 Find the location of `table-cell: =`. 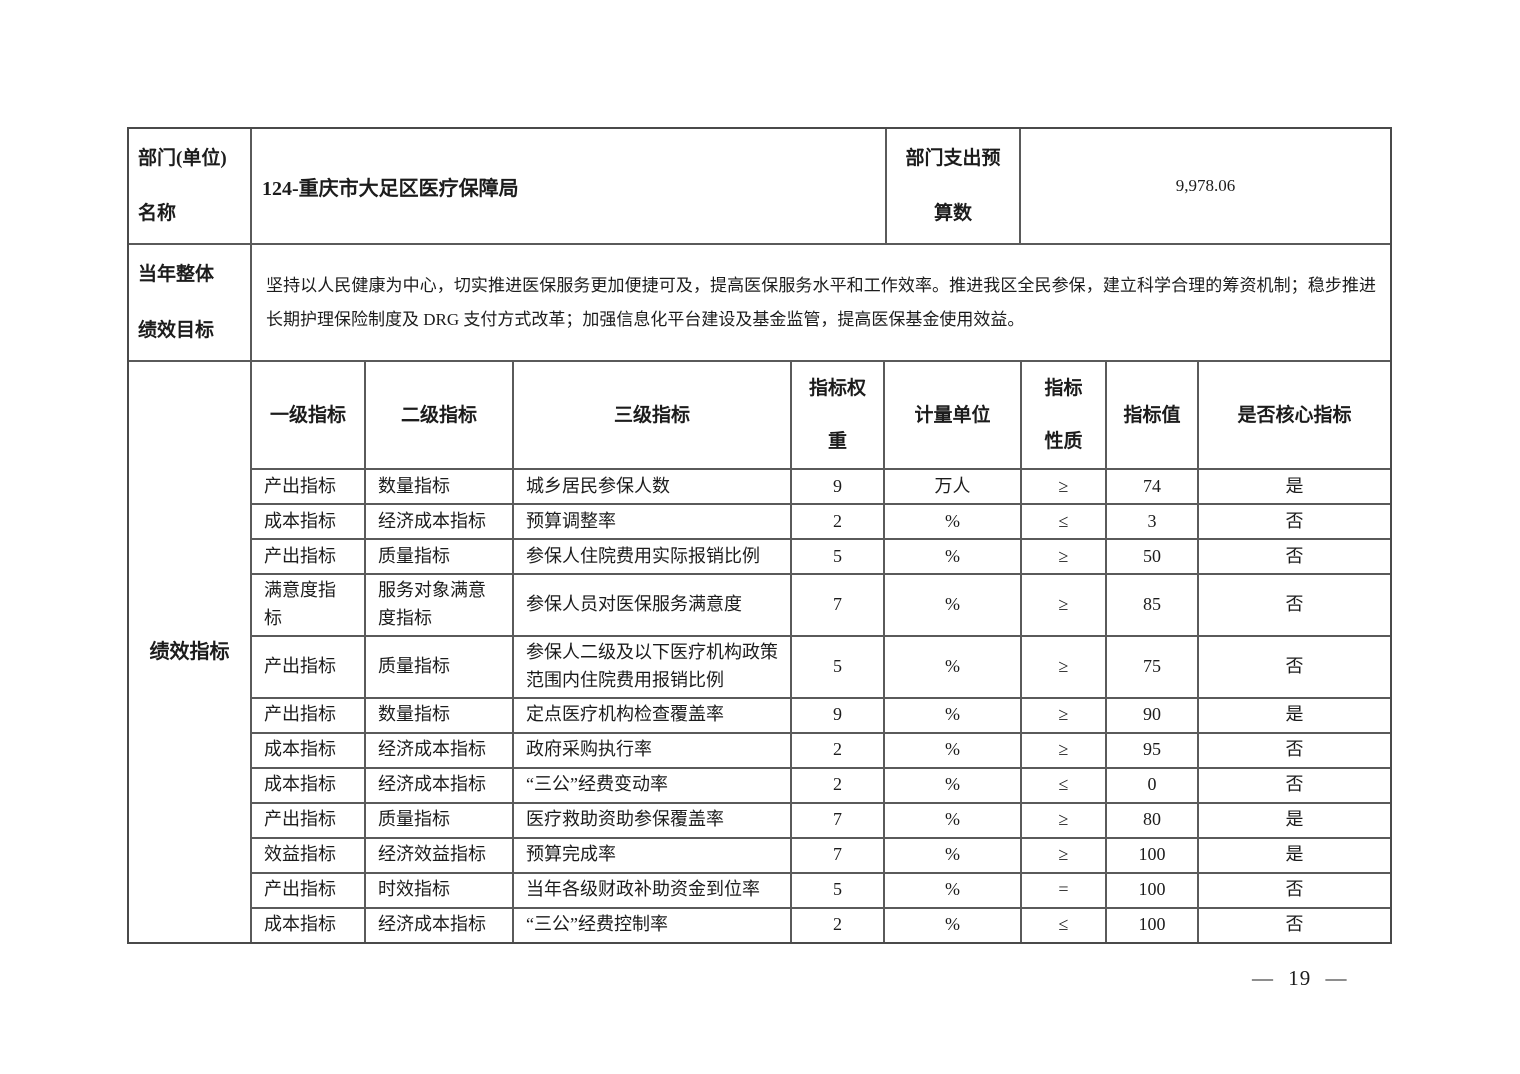

table-cell: = is located at coordinates (1063, 890).